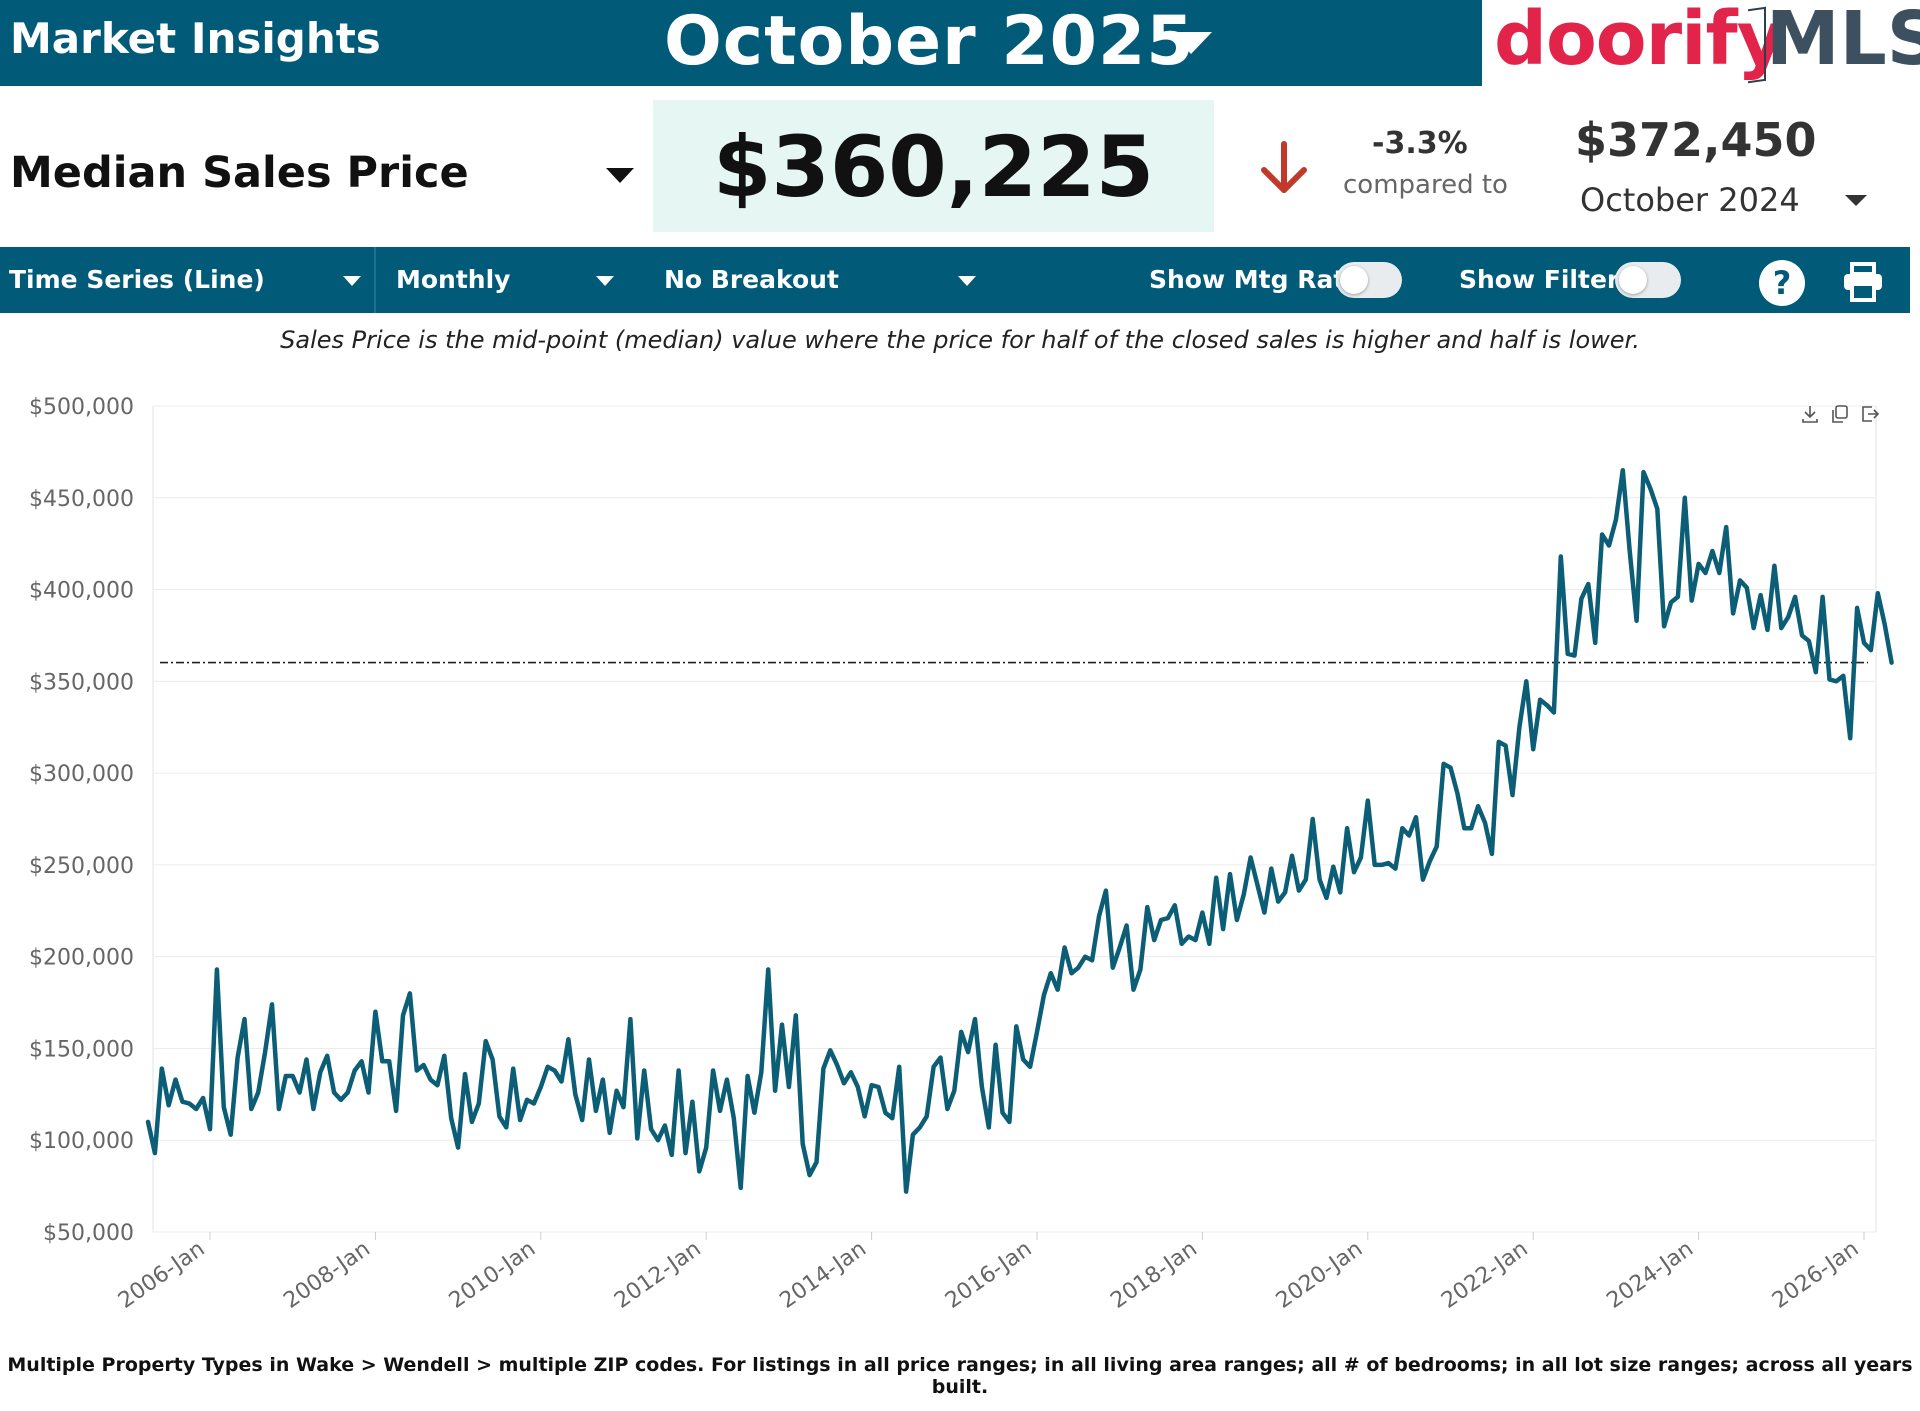 This screenshot has height=1411, width=1920. I want to click on y-tick-label: $500,000, so click(81, 407).